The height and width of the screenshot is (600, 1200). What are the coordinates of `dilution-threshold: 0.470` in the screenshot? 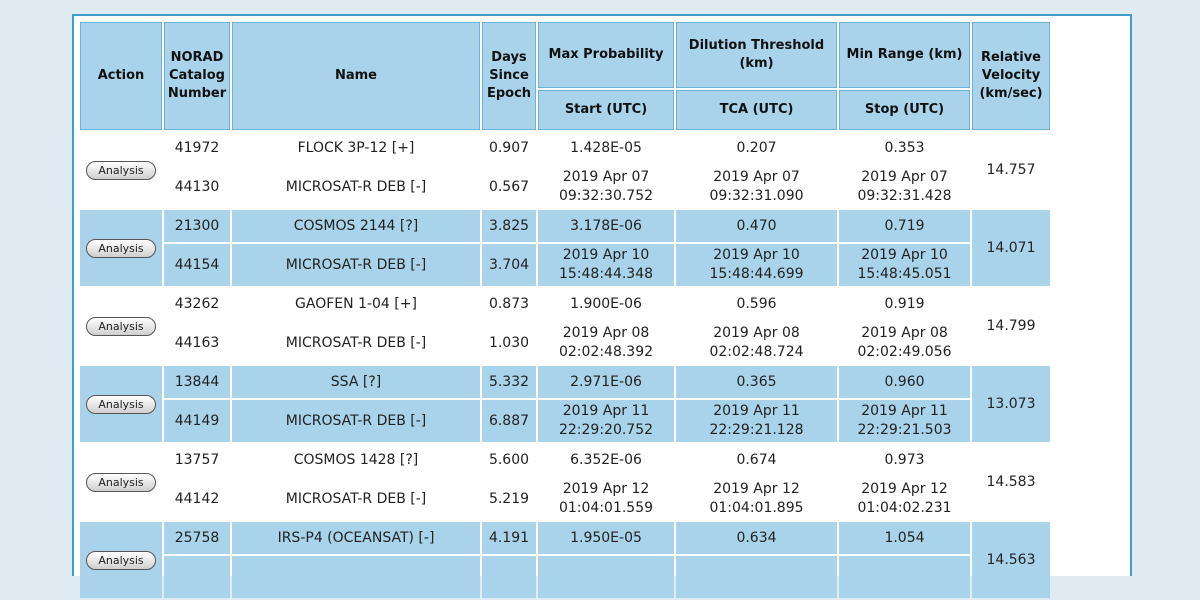 It's located at (756, 226).